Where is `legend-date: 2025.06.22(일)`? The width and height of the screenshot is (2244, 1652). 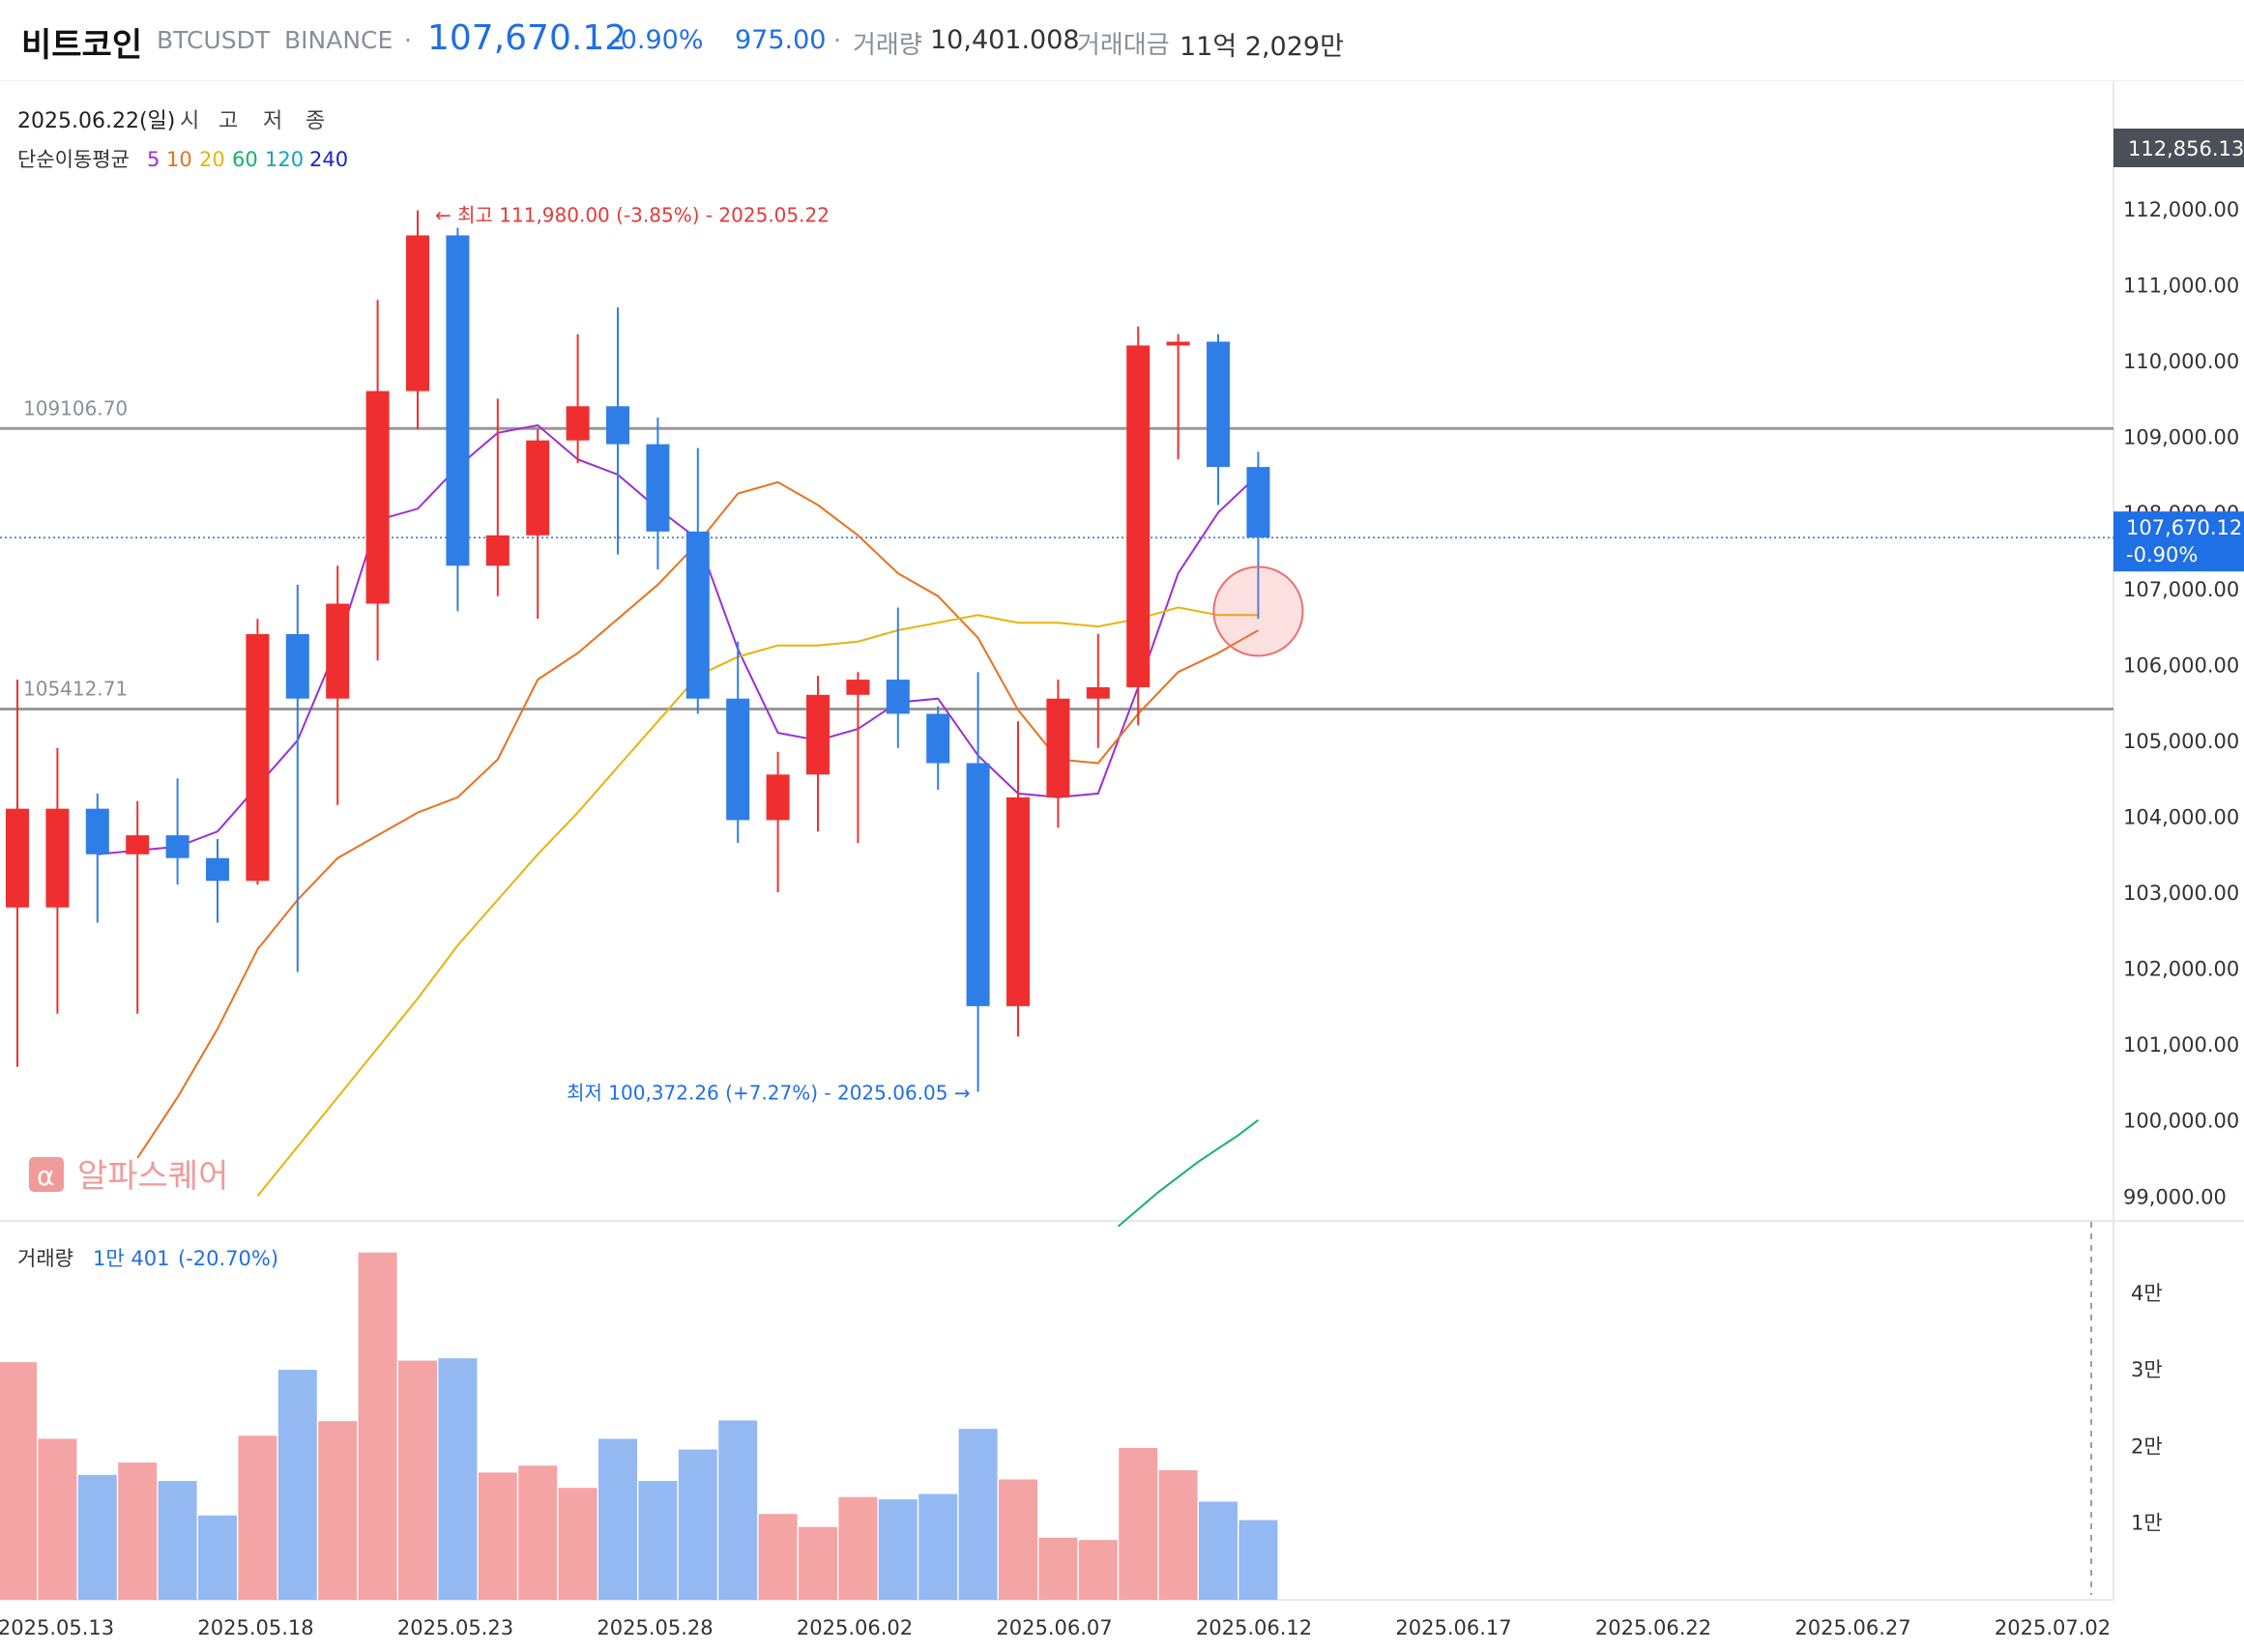
legend-date: 2025.06.22(일) is located at coordinates (96, 121).